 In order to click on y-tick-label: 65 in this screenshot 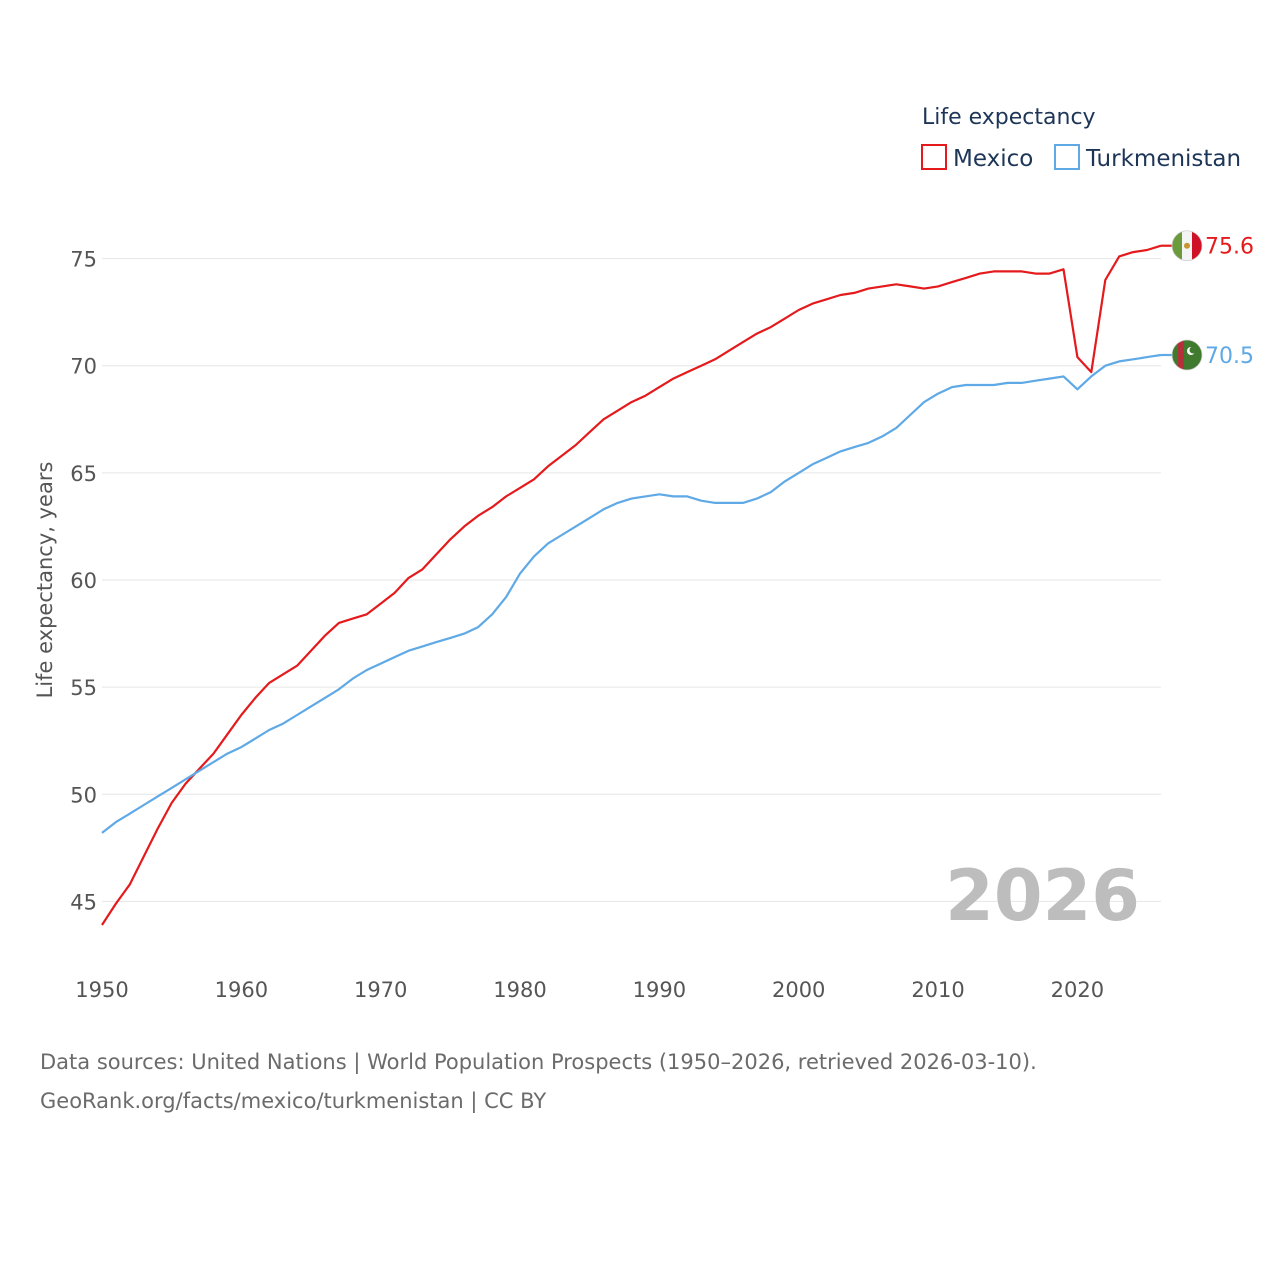, I will do `click(83, 474)`.